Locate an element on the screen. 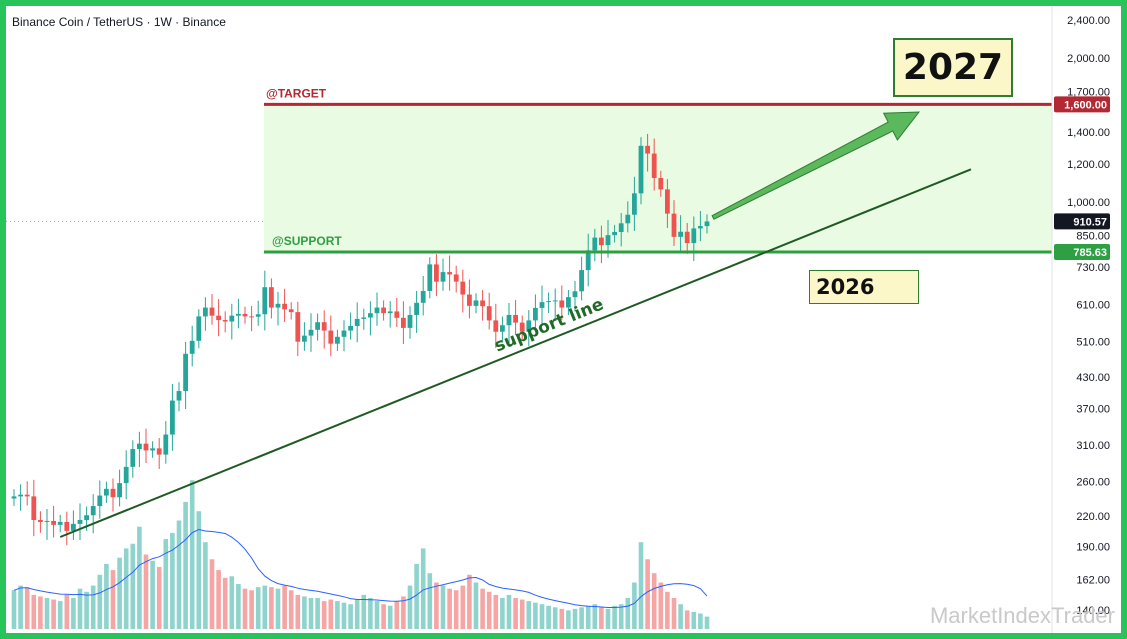 This screenshot has height=639, width=1127. price-tick-label: 1,200.00 is located at coordinates (1088, 165).